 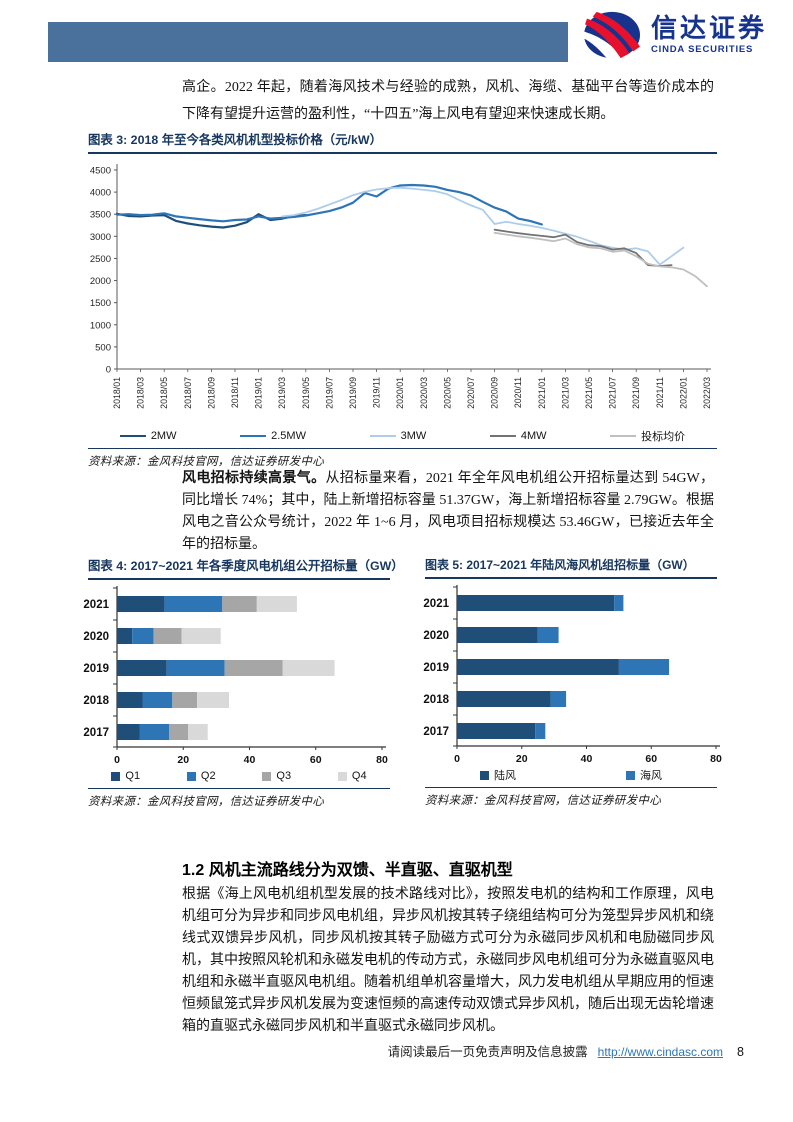 What do you see at coordinates (660, 392) in the screenshot?
I see `x-tick-label: 2021/11` at bounding box center [660, 392].